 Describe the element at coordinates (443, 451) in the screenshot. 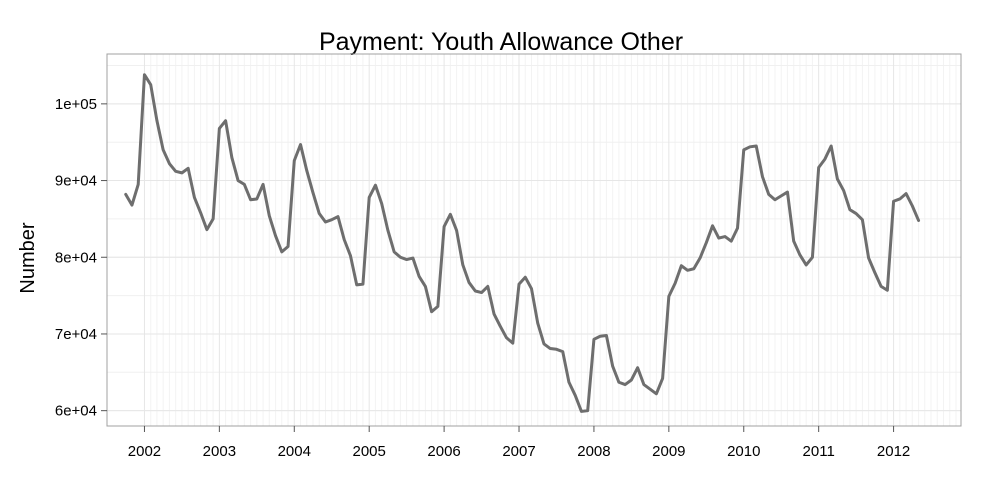

I see `x-tick-label: 2006` at that location.